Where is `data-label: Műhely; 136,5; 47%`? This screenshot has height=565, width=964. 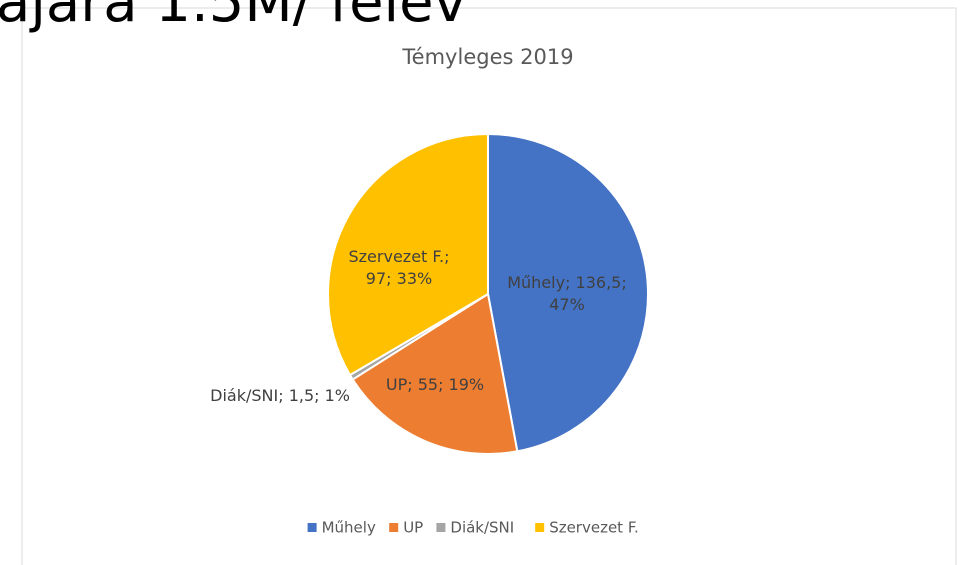 data-label: Műhely; 136,5; 47% is located at coordinates (567, 293).